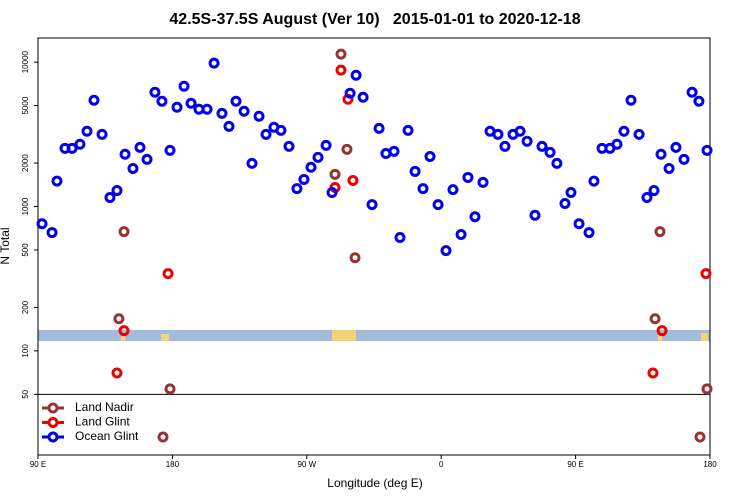 The image size is (750, 500). Describe the element at coordinates (25, 351) in the screenshot. I see `y-tick-label: 100` at that location.